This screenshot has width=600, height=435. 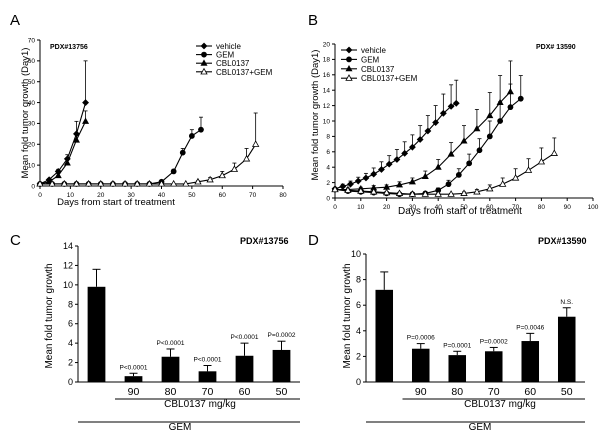 What do you see at coordinates (457, 368) in the screenshot?
I see `panel-d-bar` at bounding box center [457, 368].